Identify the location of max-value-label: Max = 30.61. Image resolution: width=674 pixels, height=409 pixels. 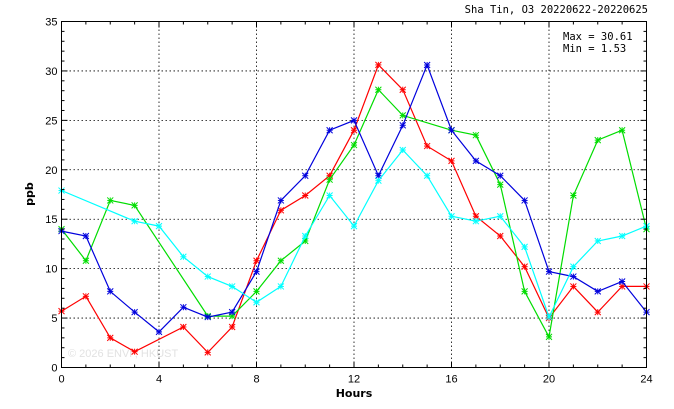
(598, 37).